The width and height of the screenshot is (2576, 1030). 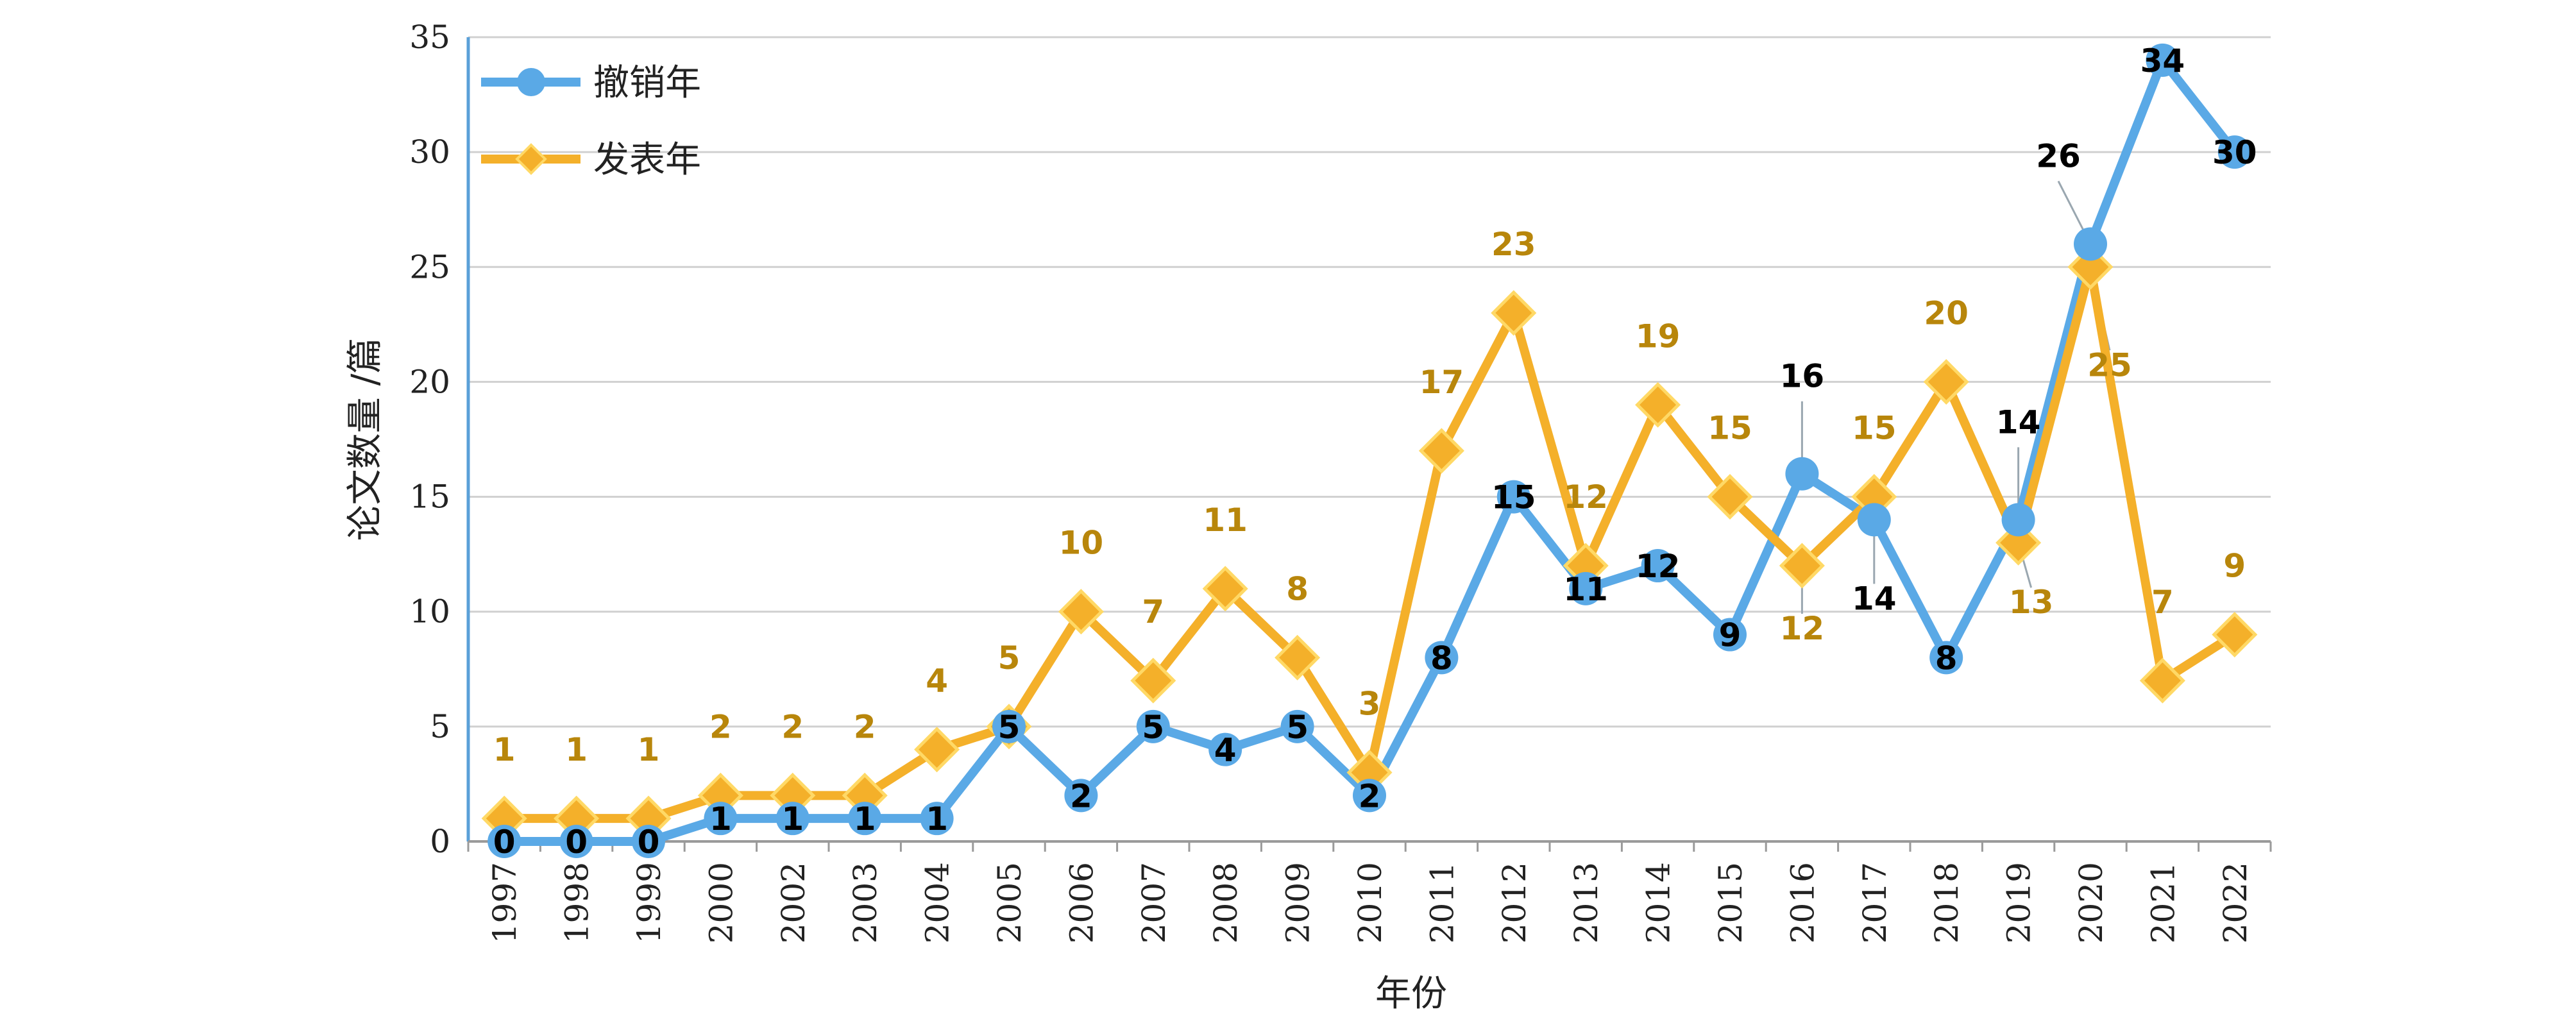 What do you see at coordinates (429, 611) in the screenshot?
I see `y-tick-label: 10` at bounding box center [429, 611].